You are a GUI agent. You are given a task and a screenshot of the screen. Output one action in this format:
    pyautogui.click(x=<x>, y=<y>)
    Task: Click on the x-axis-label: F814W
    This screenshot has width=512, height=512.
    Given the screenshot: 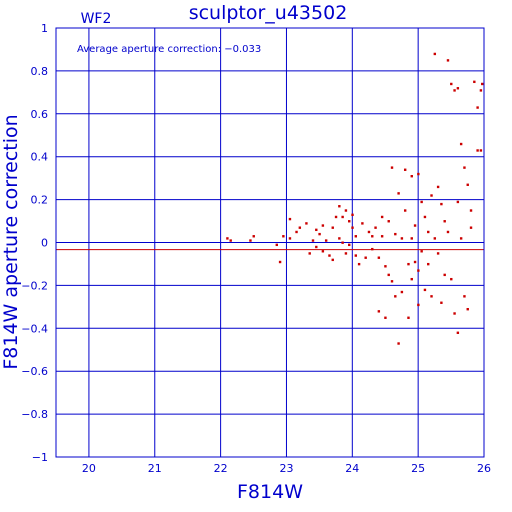 What is the action you would take?
    pyautogui.click(x=270, y=492)
    